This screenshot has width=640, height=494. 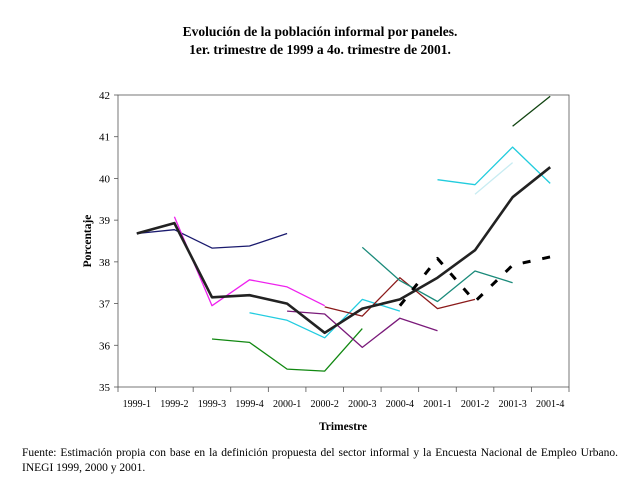 What do you see at coordinates (212, 239) in the screenshot?
I see `series-line-1: Panel 1999-1` at bounding box center [212, 239].